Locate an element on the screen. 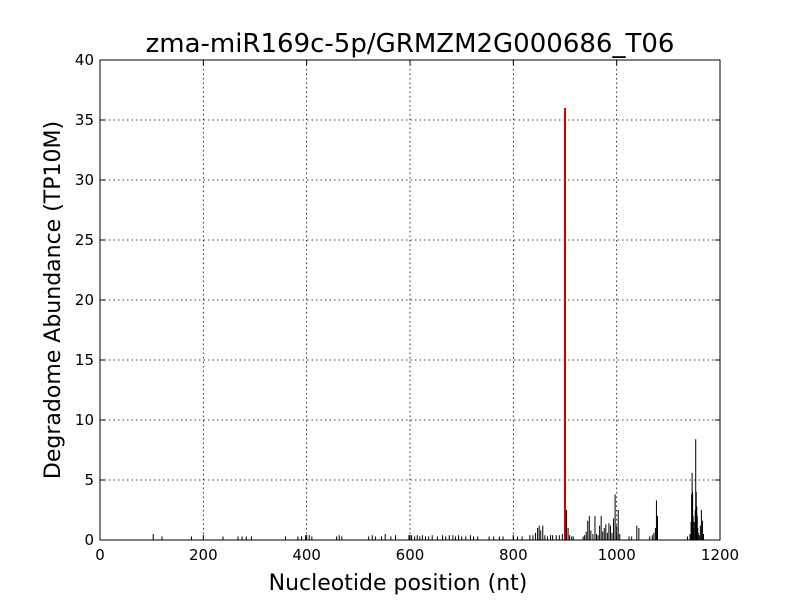 This screenshot has height=600, width=800. y-tick-label: 20 is located at coordinates (84, 300).